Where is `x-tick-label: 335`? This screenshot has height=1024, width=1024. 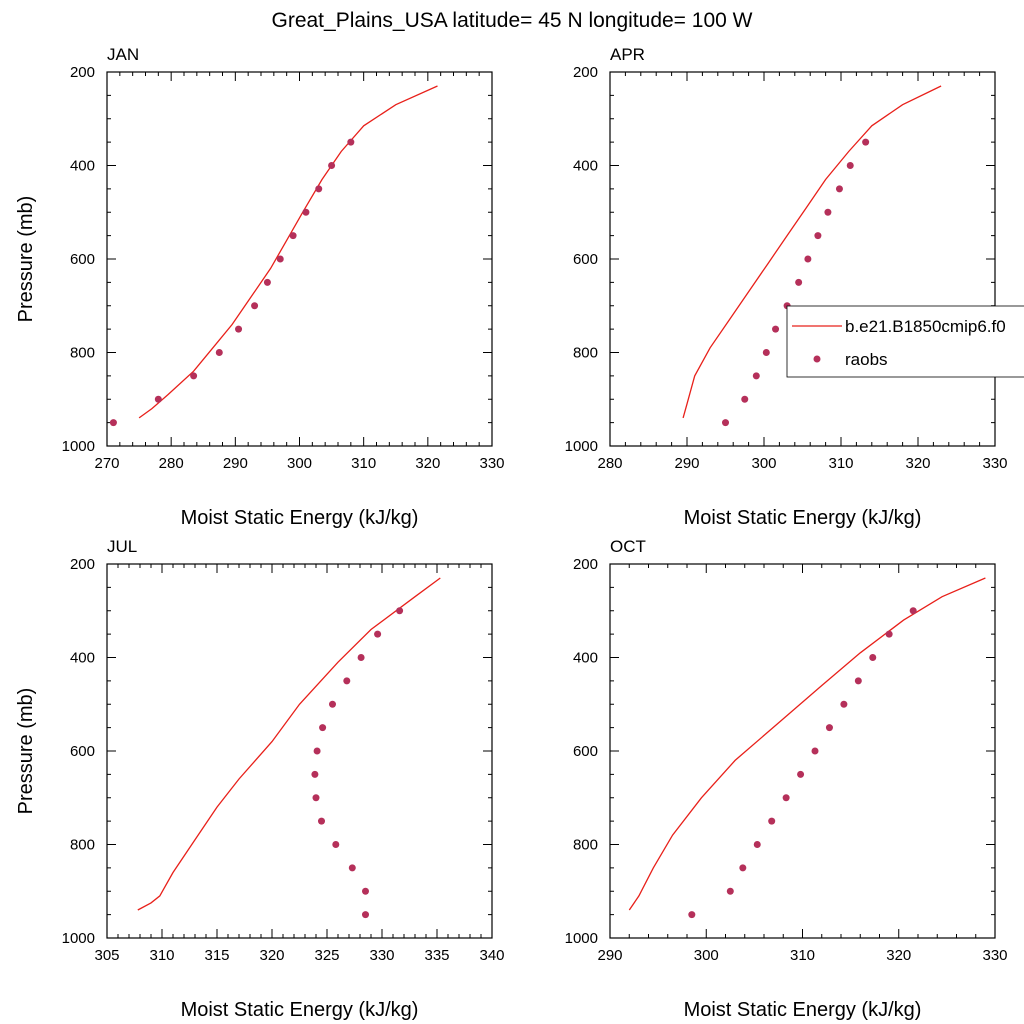 x-tick-label: 335 is located at coordinates (436, 955).